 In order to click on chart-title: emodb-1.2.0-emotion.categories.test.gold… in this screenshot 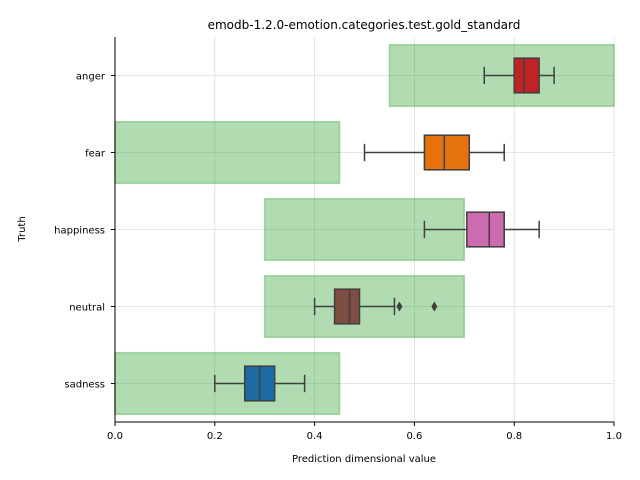, I will do `click(364, 25)`.